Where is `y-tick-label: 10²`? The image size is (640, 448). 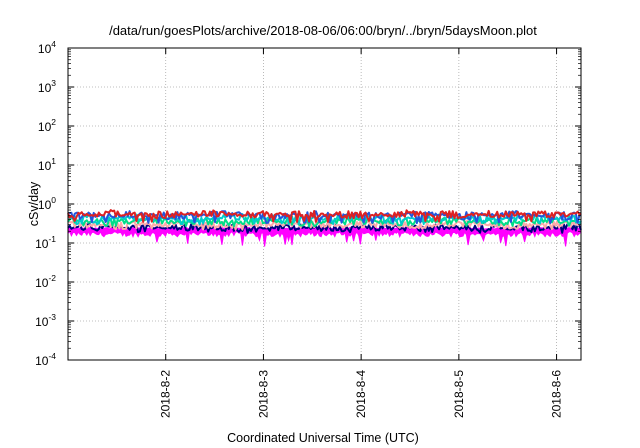 y-tick-label: 10² is located at coordinates (47, 125).